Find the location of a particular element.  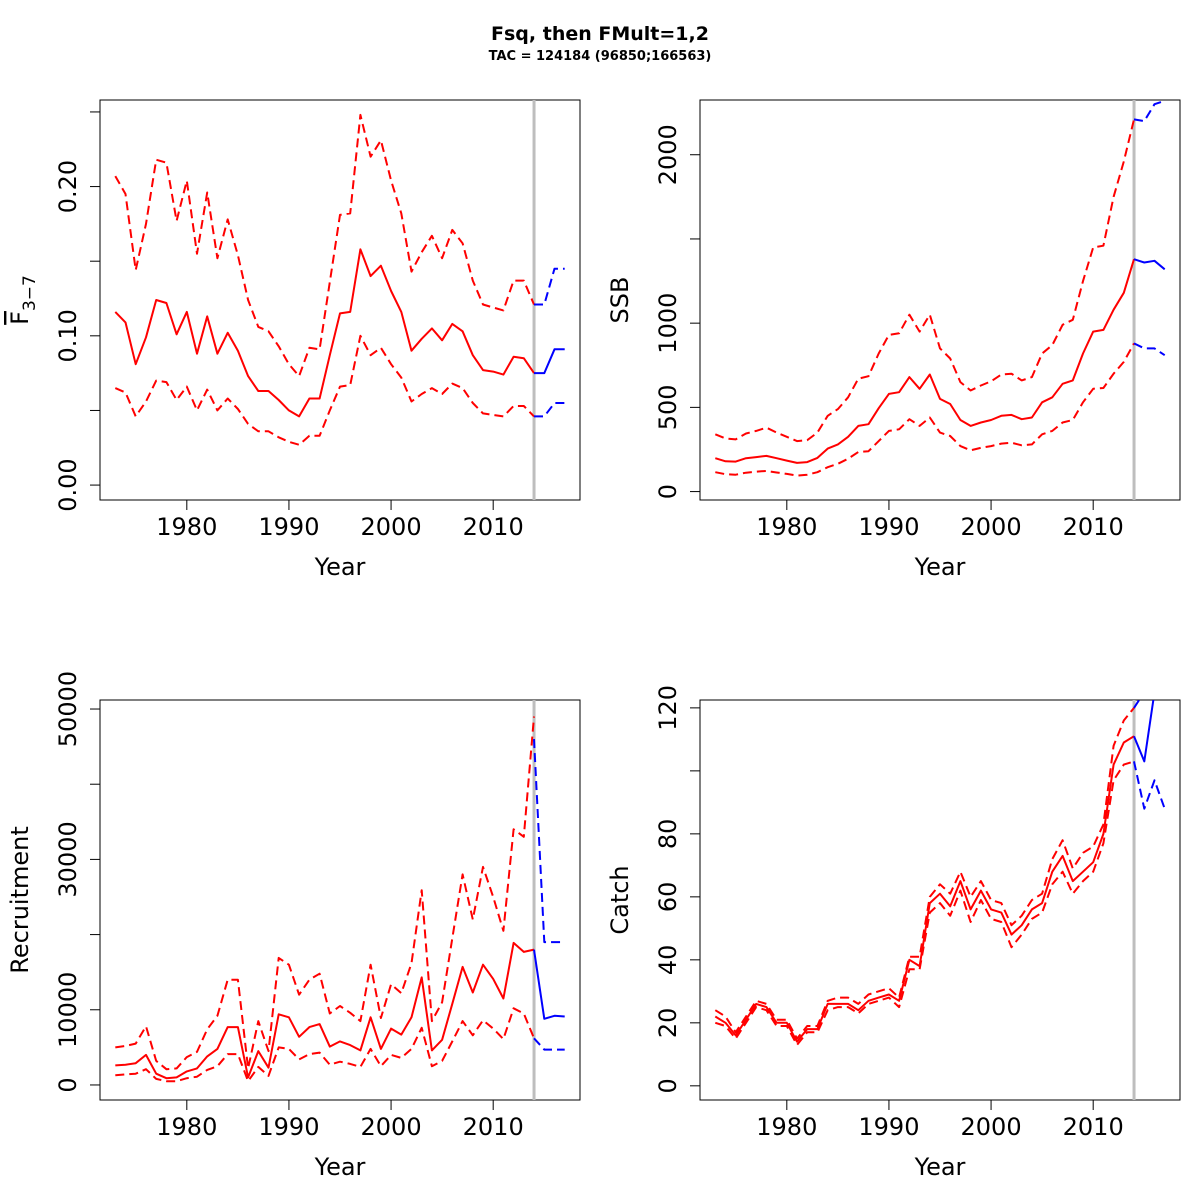

y-tick-label: 80 is located at coordinates (668, 834).